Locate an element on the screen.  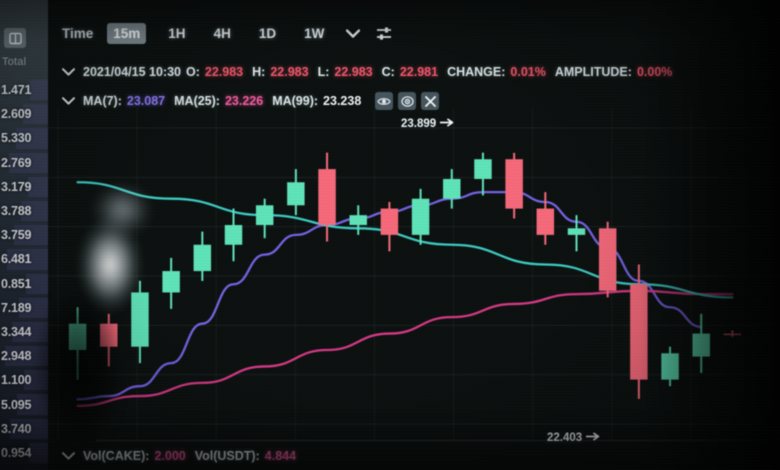
orderbook-row: 0.851 is located at coordinates (24, 284).